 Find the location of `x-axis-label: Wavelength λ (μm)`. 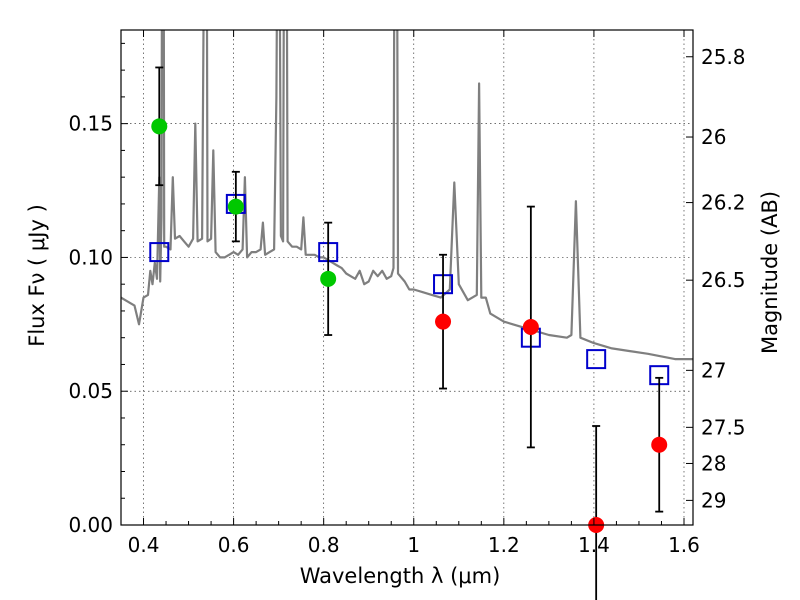

x-axis-label: Wavelength λ (μm) is located at coordinates (400, 576).